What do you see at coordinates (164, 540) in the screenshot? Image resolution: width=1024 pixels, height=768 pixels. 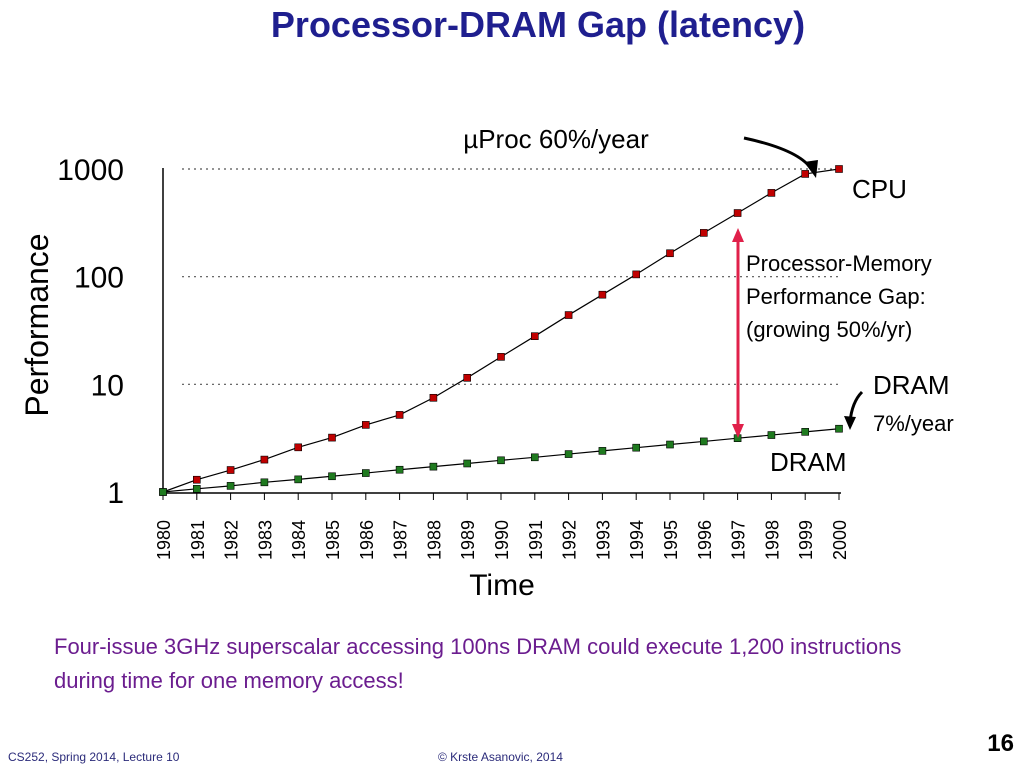 I see `x-tick-label: 1980` at bounding box center [164, 540].